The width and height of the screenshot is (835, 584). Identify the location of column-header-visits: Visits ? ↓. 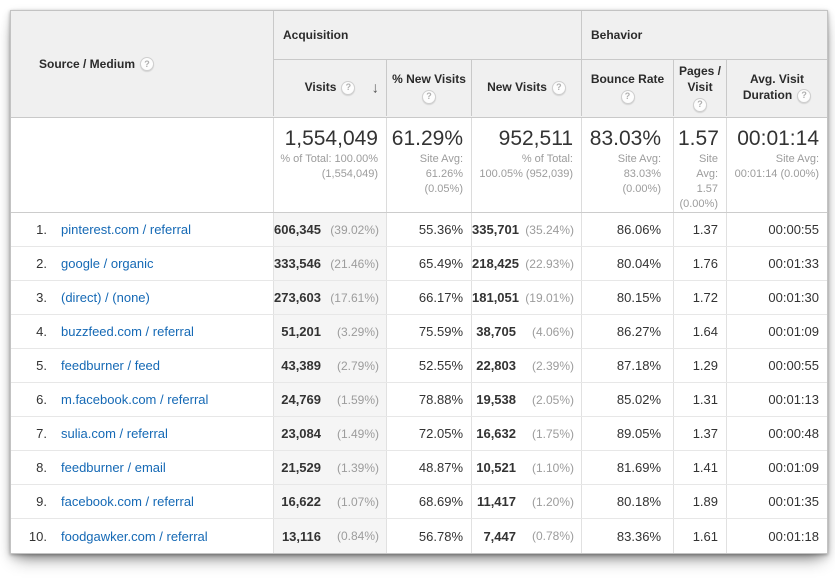
(329, 88).